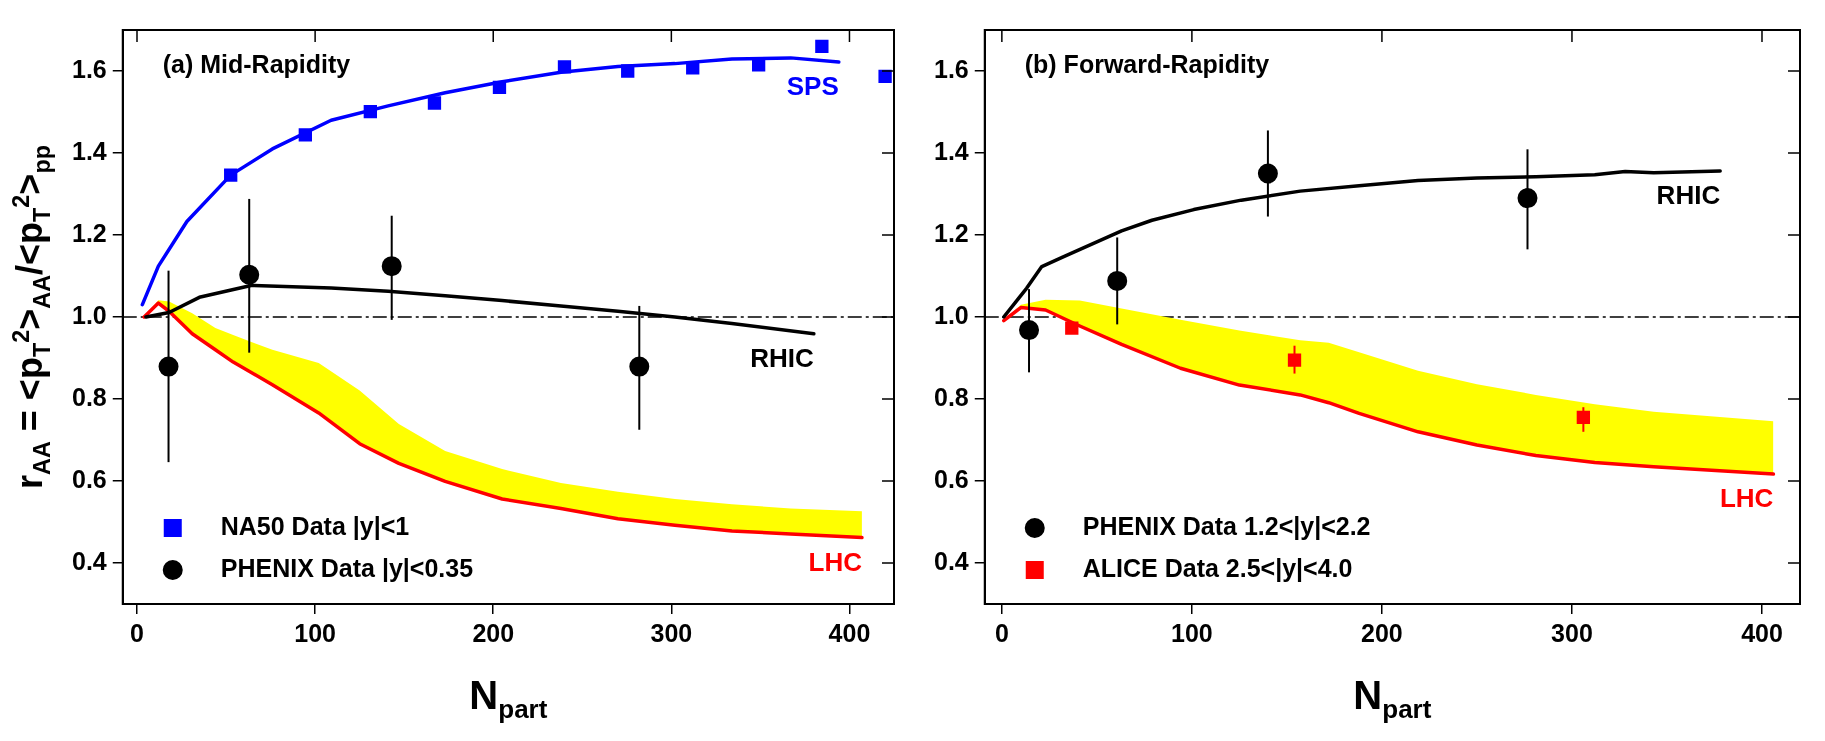 Image resolution: width=1825 pixels, height=741 pixels. I want to click on legend-label: ALICE Data 2.5<|y|<4.0, so click(1217, 567).